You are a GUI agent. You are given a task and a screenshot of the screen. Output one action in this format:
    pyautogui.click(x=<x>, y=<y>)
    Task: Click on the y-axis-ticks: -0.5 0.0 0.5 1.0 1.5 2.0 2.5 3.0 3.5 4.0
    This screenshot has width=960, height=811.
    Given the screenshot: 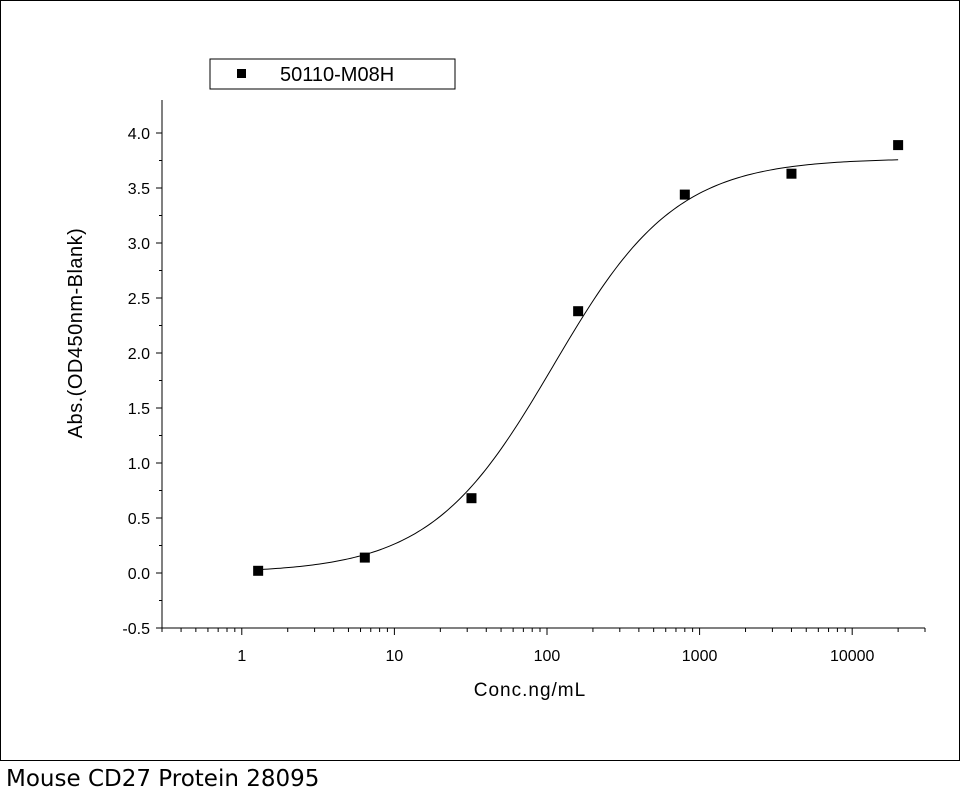 What is the action you would take?
    pyautogui.click(x=142, y=382)
    